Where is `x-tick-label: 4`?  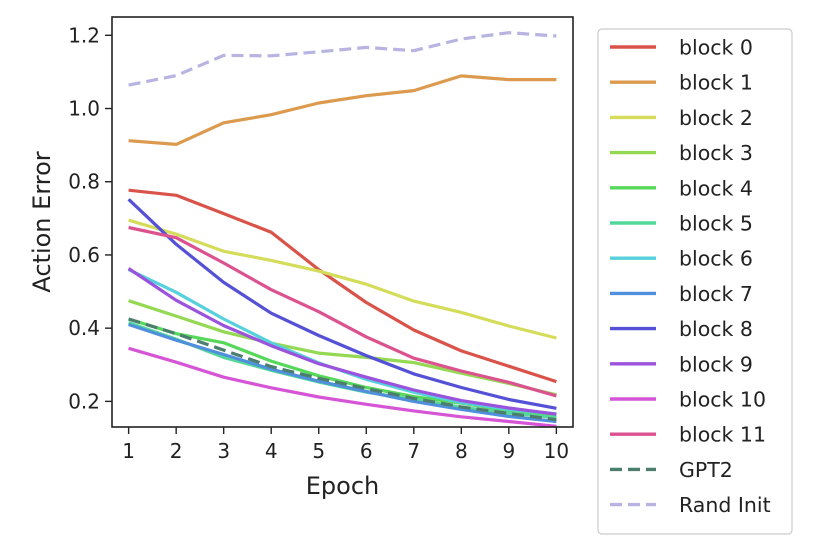 x-tick-label: 4 is located at coordinates (271, 451).